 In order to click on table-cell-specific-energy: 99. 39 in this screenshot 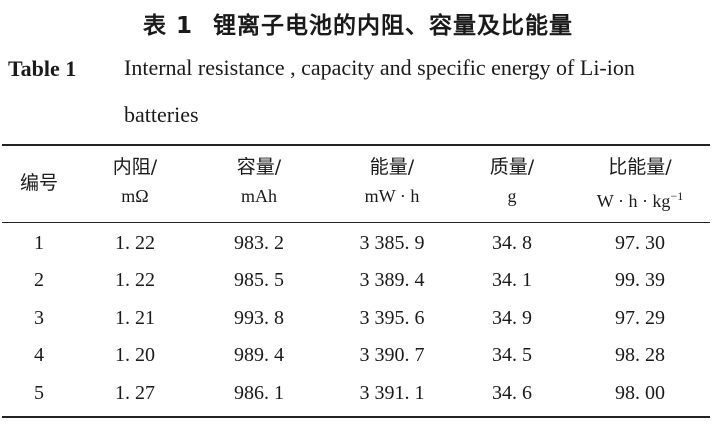, I will do `click(640, 280)`.